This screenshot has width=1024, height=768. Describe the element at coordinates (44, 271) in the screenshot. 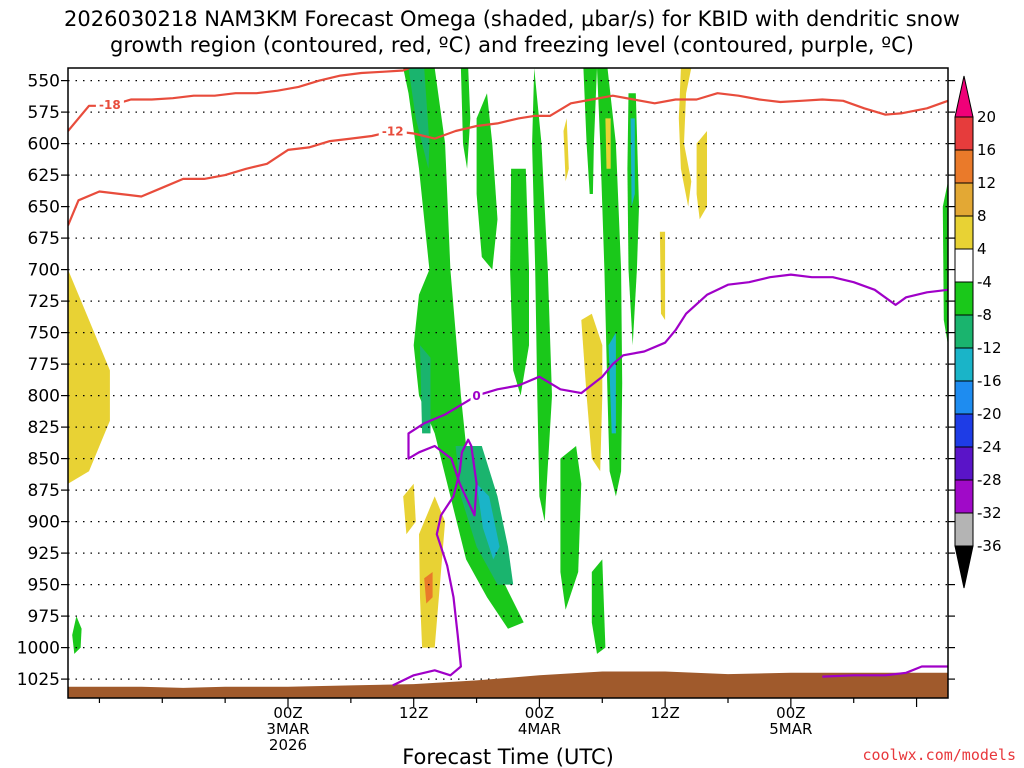

I see `ytick-label-700: 700` at that location.